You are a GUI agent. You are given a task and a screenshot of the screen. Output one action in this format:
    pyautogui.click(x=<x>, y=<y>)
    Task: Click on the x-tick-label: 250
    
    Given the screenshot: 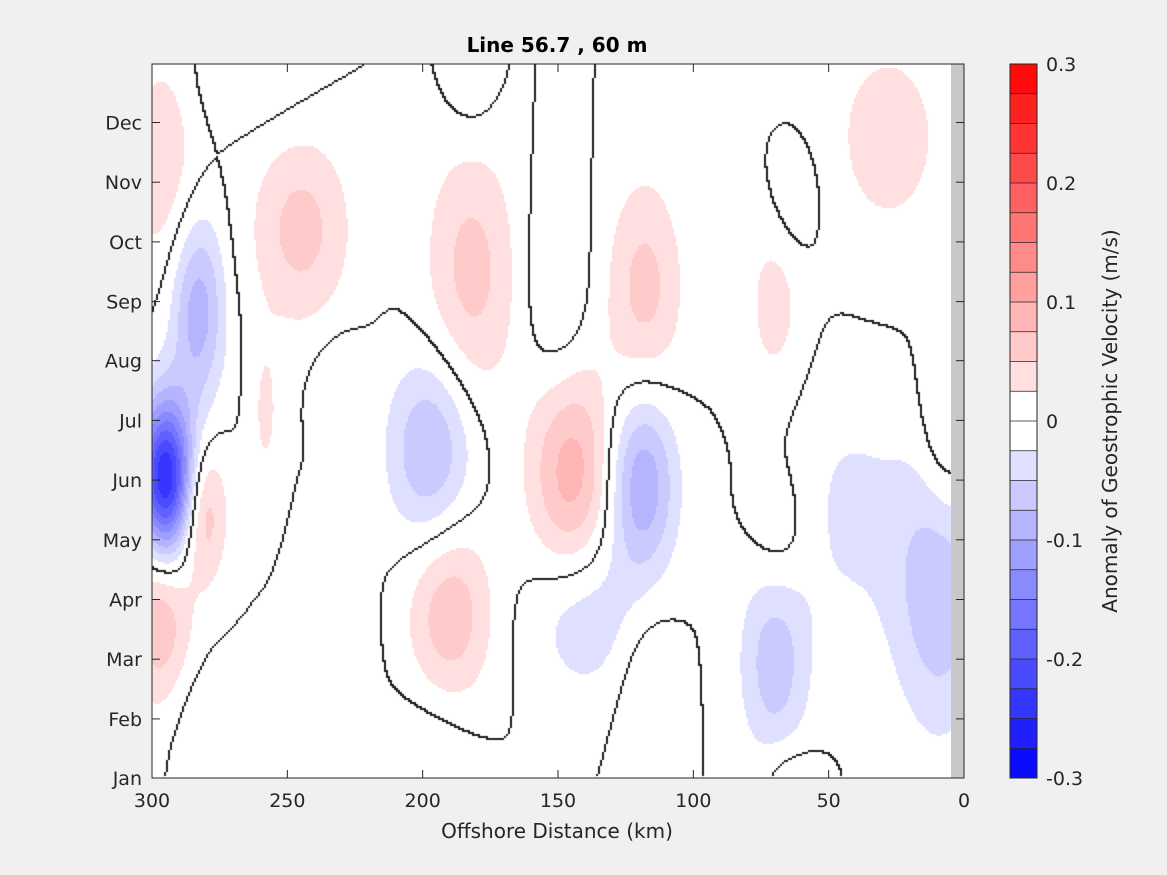 What is the action you would take?
    pyautogui.click(x=287, y=801)
    